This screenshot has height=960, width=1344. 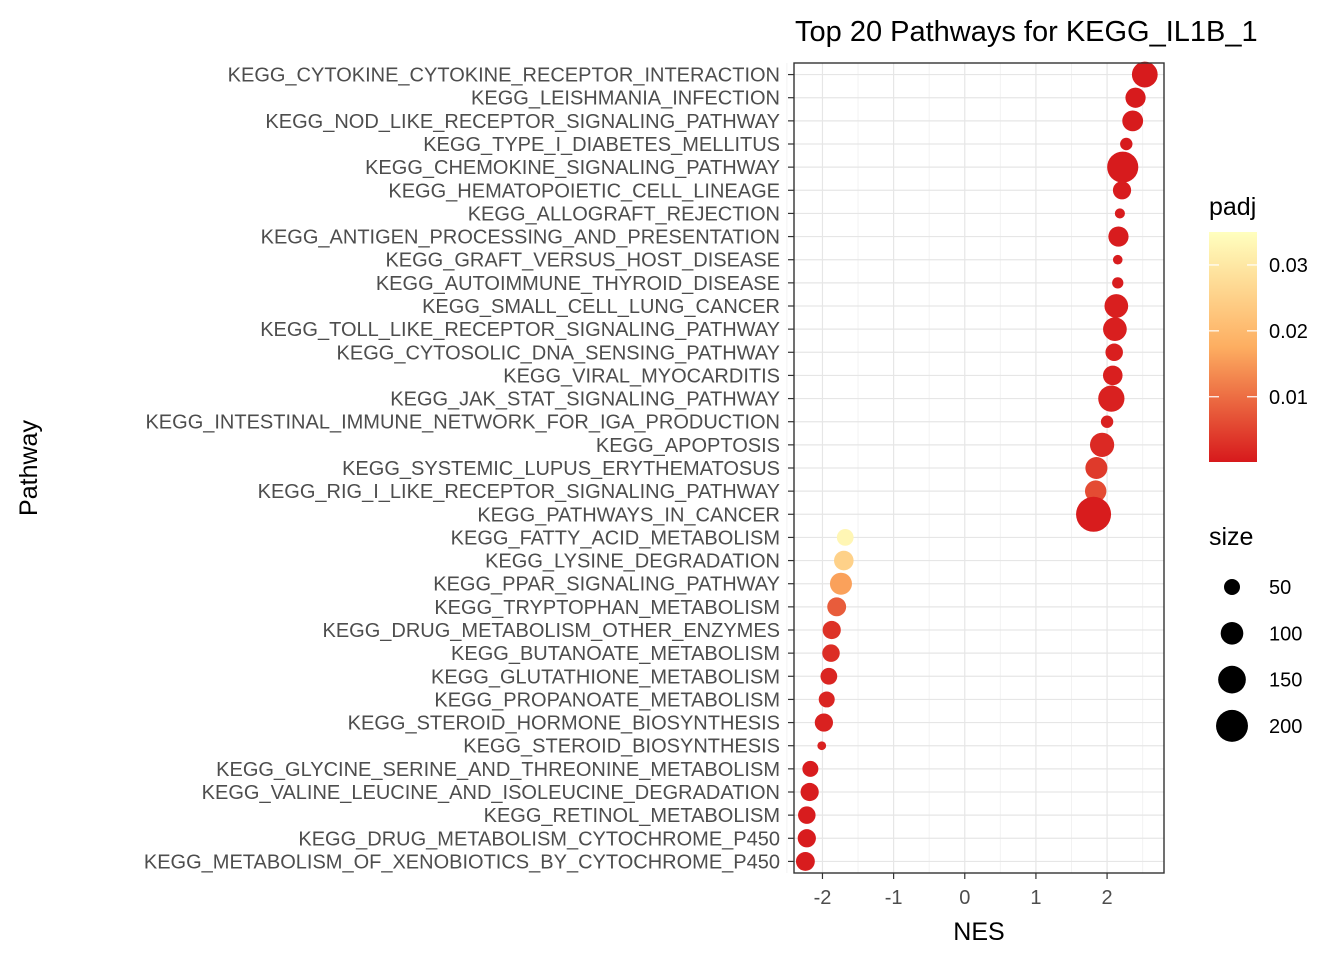 What do you see at coordinates (1288, 332) in the screenshot?
I see `color-bar-label: 0.02` at bounding box center [1288, 332].